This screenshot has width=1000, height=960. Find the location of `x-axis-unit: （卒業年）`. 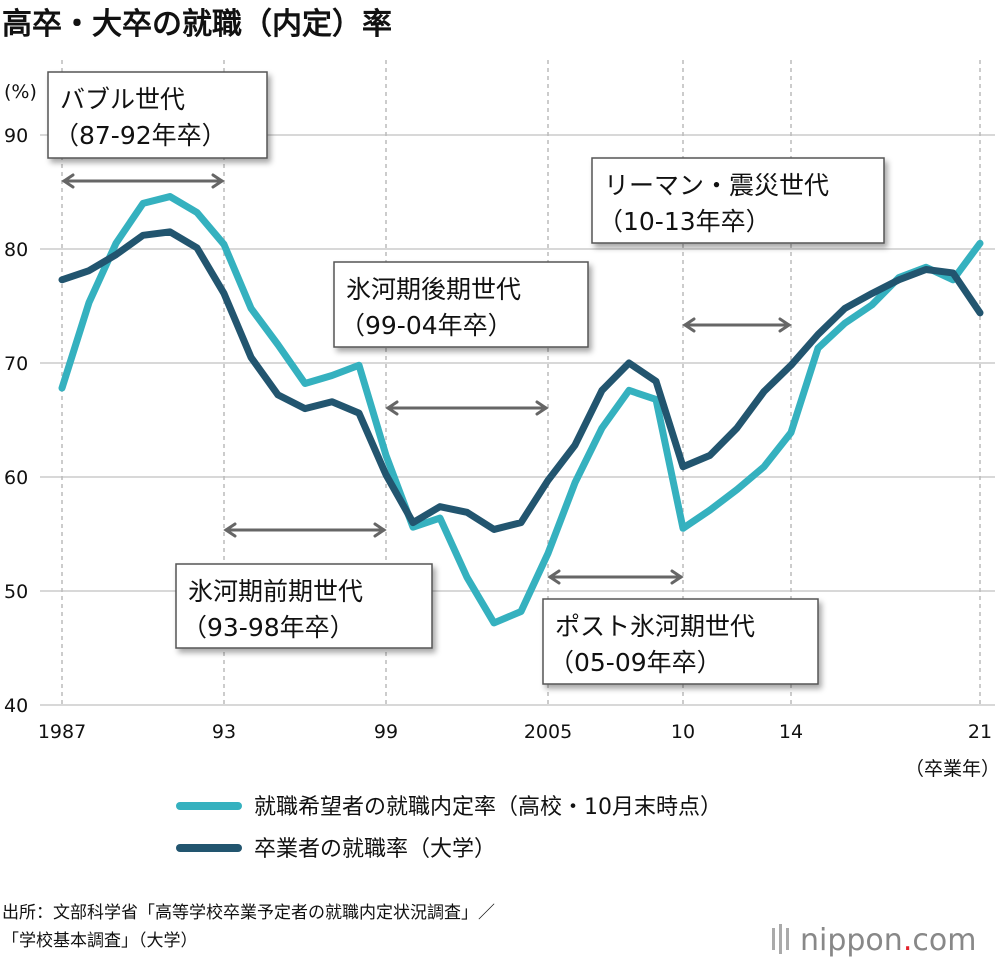

x-axis-unit: （卒業年） is located at coordinates (952, 769).